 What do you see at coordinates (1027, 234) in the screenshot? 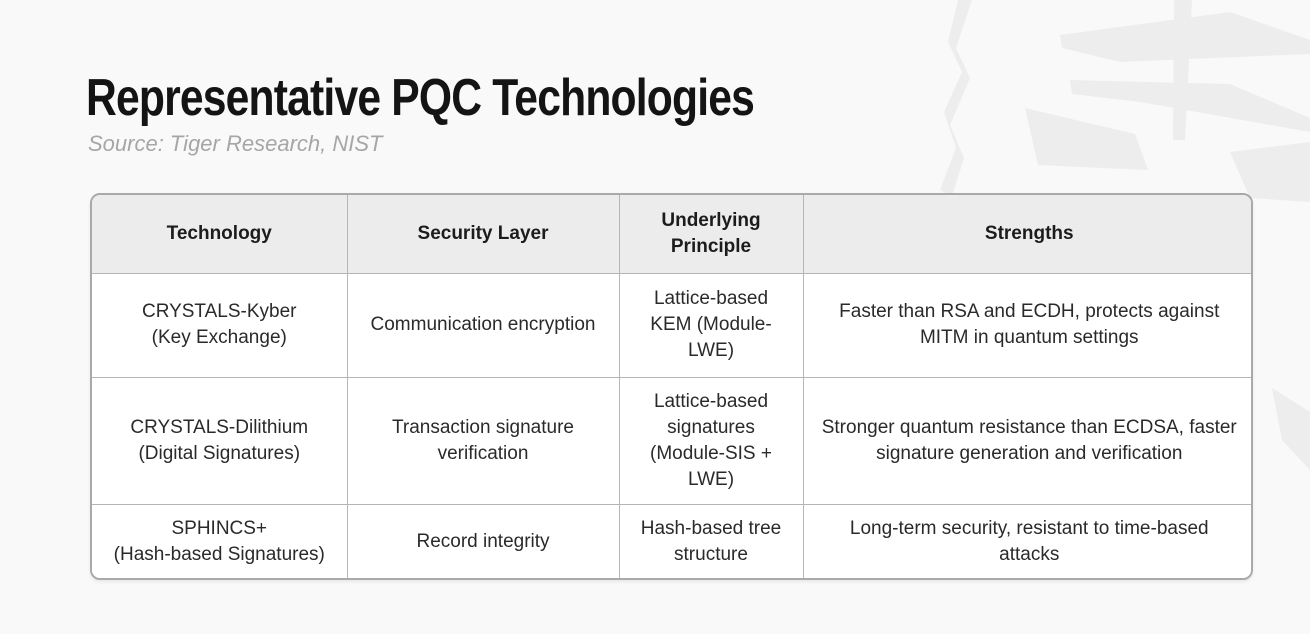
I see `column-header-strengths: Strengths` at bounding box center [1027, 234].